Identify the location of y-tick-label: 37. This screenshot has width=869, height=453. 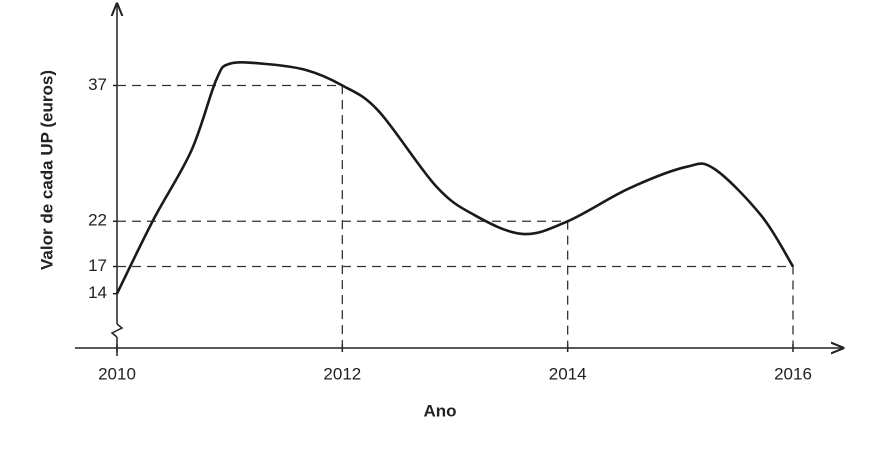
(97, 84).